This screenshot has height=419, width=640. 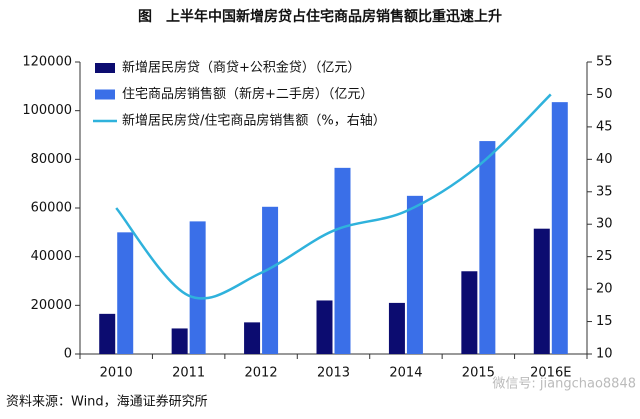 I want to click on source-note: 资料来源：Wind，海通证券研究所, so click(x=107, y=402).